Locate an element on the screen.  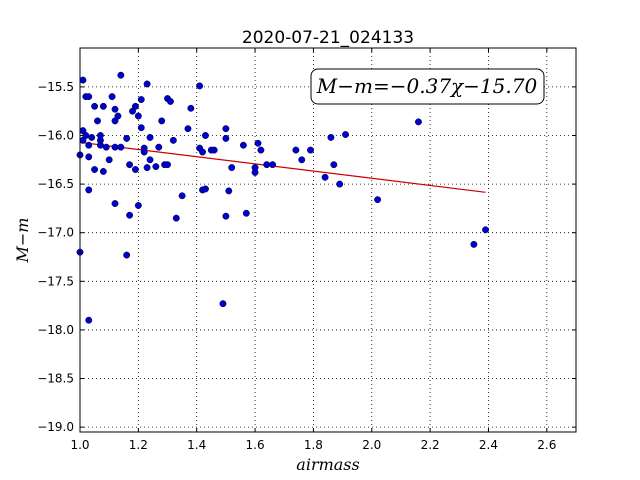
y-tick-label: −18.5 is located at coordinates (55, 379).